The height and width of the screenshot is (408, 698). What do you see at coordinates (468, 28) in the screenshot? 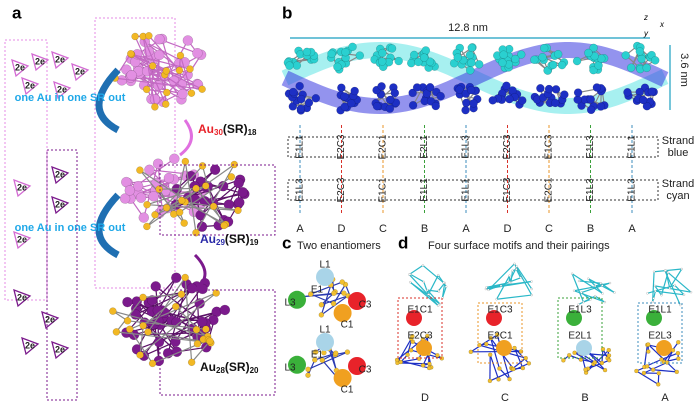
I see `length-label: 12.8 nm` at bounding box center [468, 28].